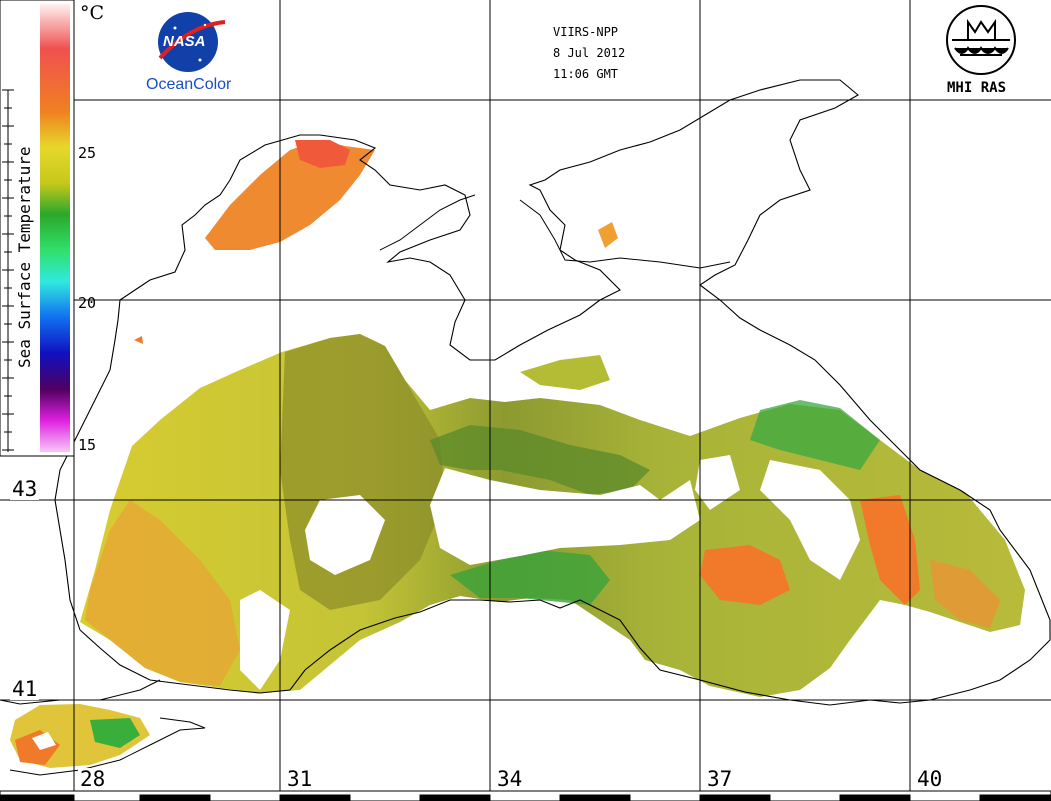 Image resolution: width=1051 pixels, height=801 pixels. I want to click on lon-label-40: 40, so click(930, 779).